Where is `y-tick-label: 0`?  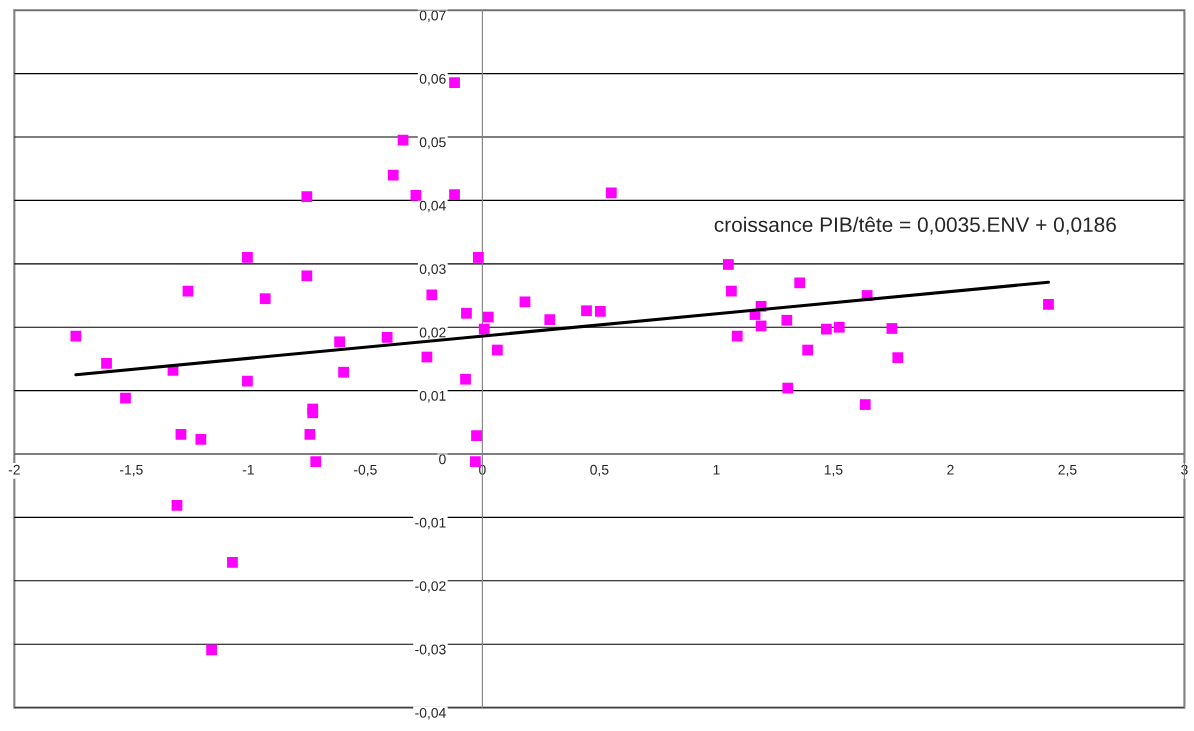
y-tick-label: 0 is located at coordinates (442, 459).